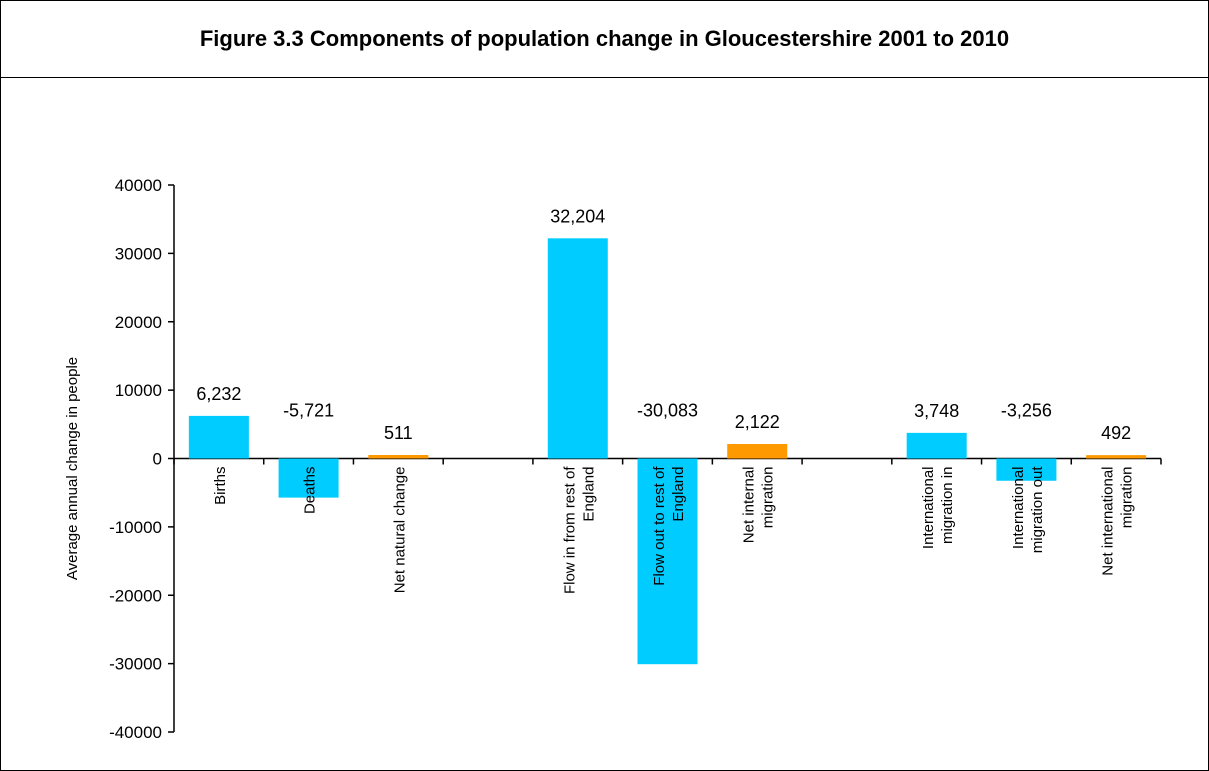 The image size is (1209, 771). Describe the element at coordinates (399, 530) in the screenshot. I see `category-label: Net natural change` at that location.